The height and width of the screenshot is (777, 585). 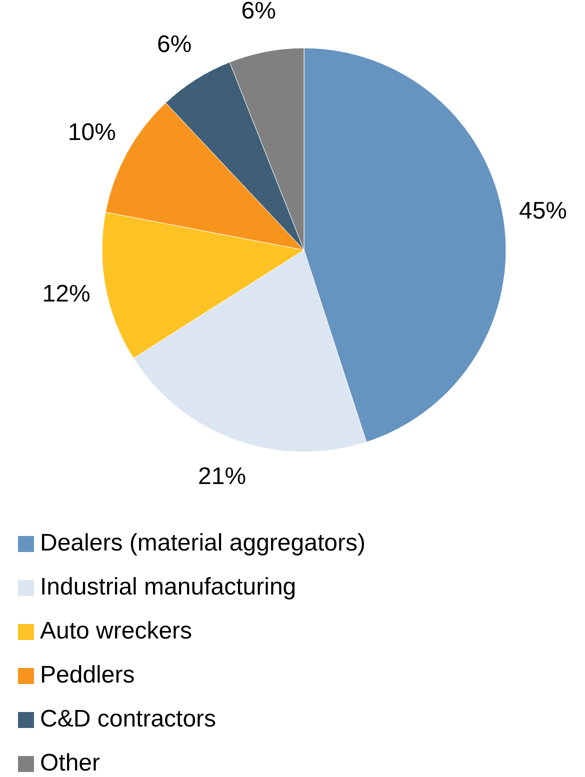 I want to click on legend-label: C&D contractors, so click(x=128, y=718).